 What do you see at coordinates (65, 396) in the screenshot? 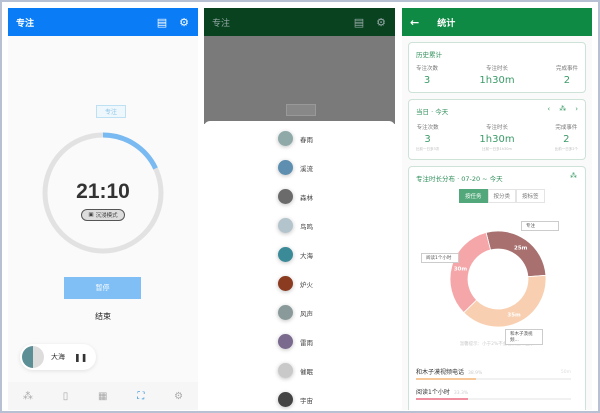
I see `clipboard-icon: ▯` at bounding box center [65, 396].